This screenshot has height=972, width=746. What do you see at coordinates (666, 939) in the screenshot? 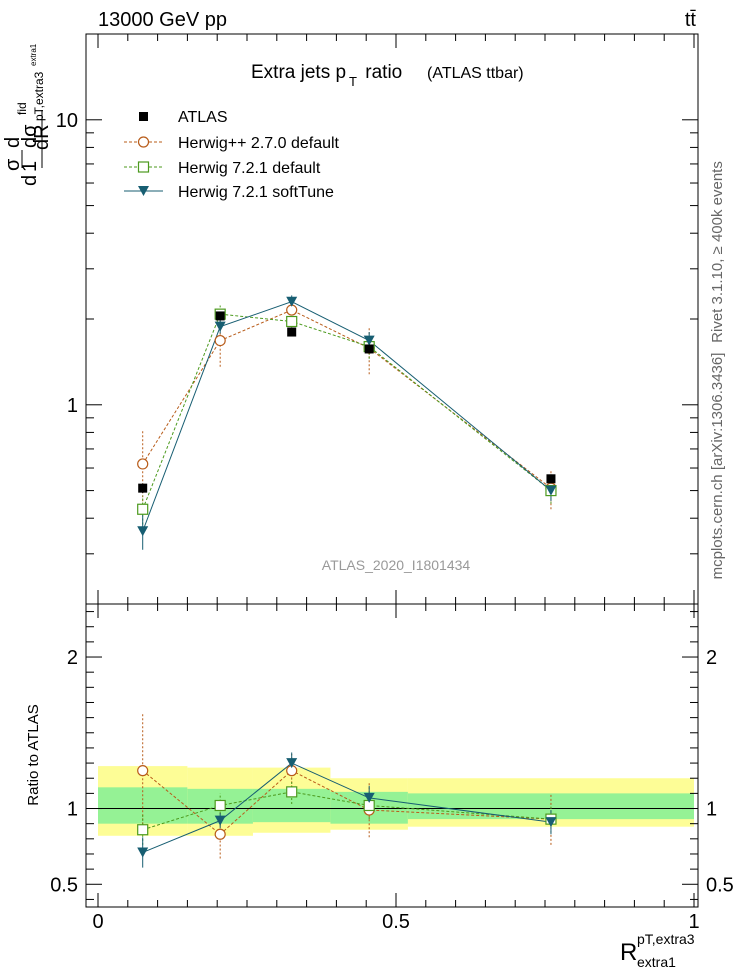
I see `x-axis-label-sup: pT,extra3` at bounding box center [666, 939].